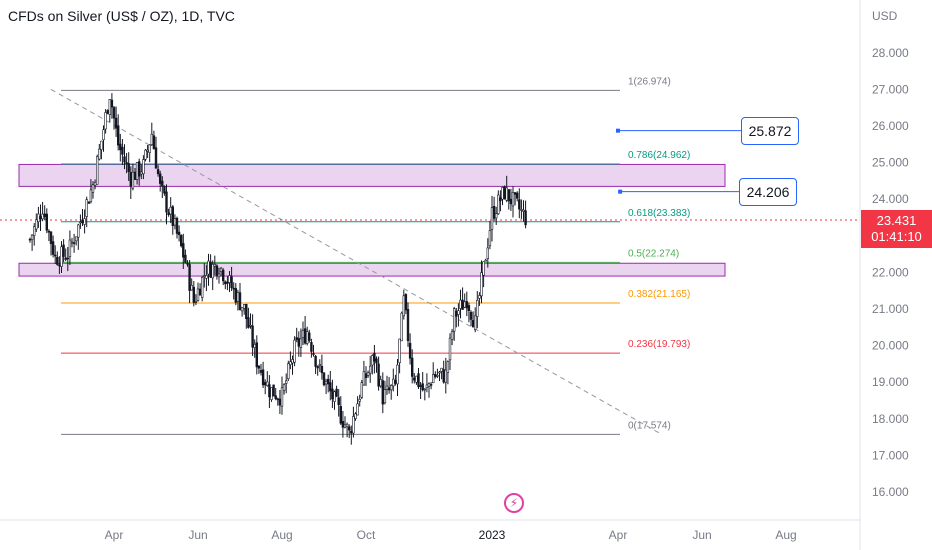 The image size is (932, 550). Describe the element at coordinates (197, 535) in the screenshot. I see `x-tick-label: Jun` at that location.